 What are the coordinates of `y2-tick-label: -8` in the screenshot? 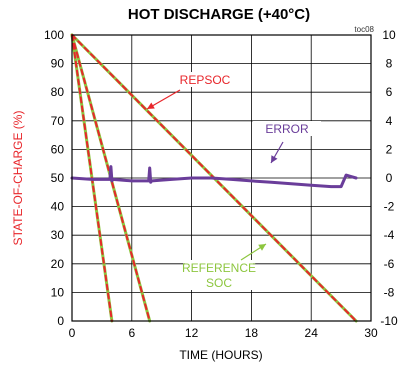 It's located at (389, 292).